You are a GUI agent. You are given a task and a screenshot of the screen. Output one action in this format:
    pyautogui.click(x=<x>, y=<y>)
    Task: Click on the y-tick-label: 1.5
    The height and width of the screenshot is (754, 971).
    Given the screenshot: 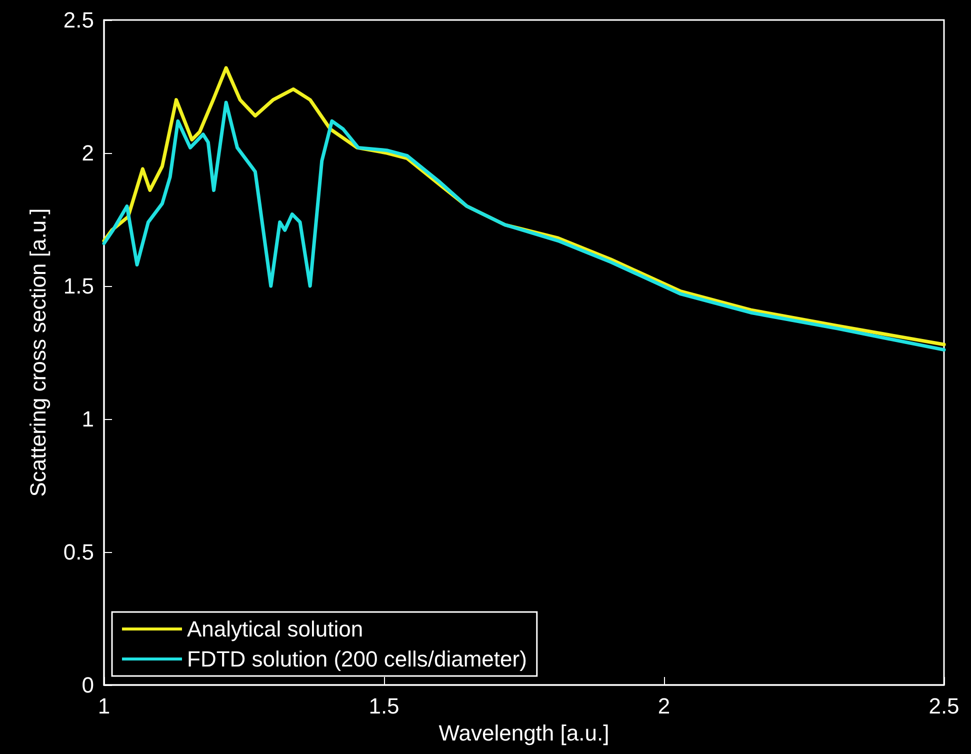 What is the action you would take?
    pyautogui.click(x=78, y=286)
    